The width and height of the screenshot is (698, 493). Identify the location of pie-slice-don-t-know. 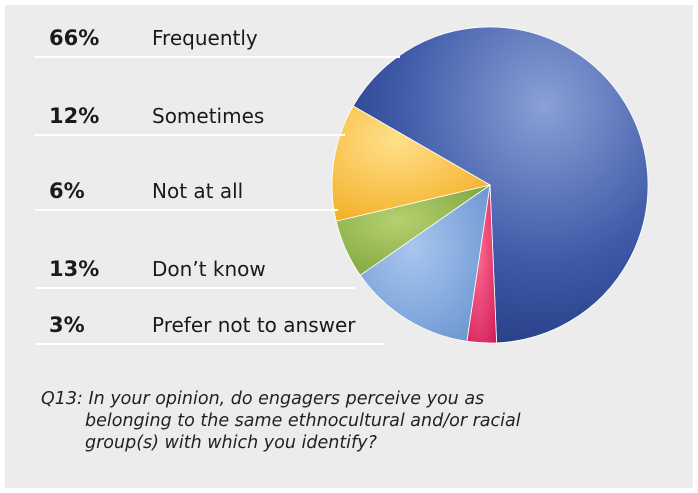
(425, 263).